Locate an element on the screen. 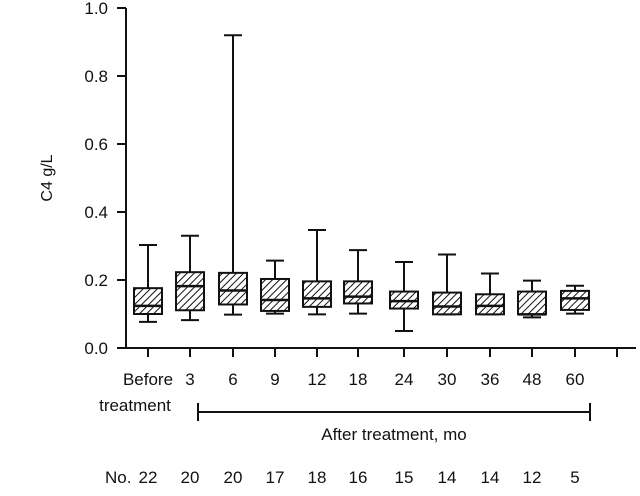 Image resolution: width=640 pixels, height=496 pixels. category-sublabel: treatment is located at coordinates (135, 405).